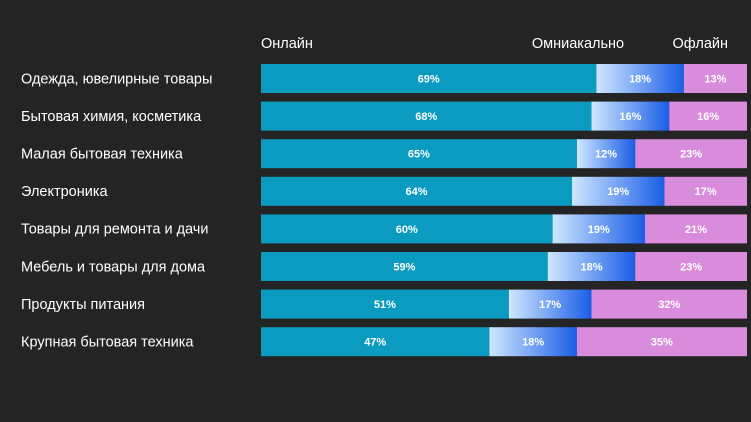  What do you see at coordinates (65, 192) in the screenshot?
I see `category-label: Электроника` at bounding box center [65, 192].